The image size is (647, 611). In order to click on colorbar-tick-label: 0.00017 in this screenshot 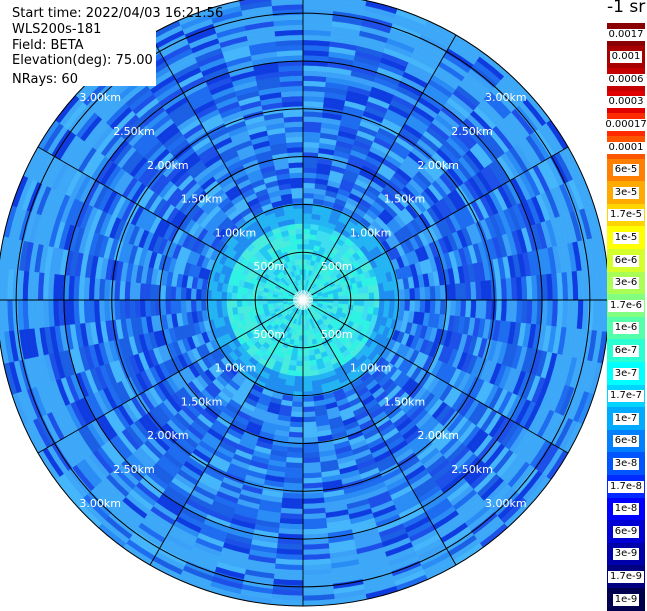, I will do `click(625, 124)`.